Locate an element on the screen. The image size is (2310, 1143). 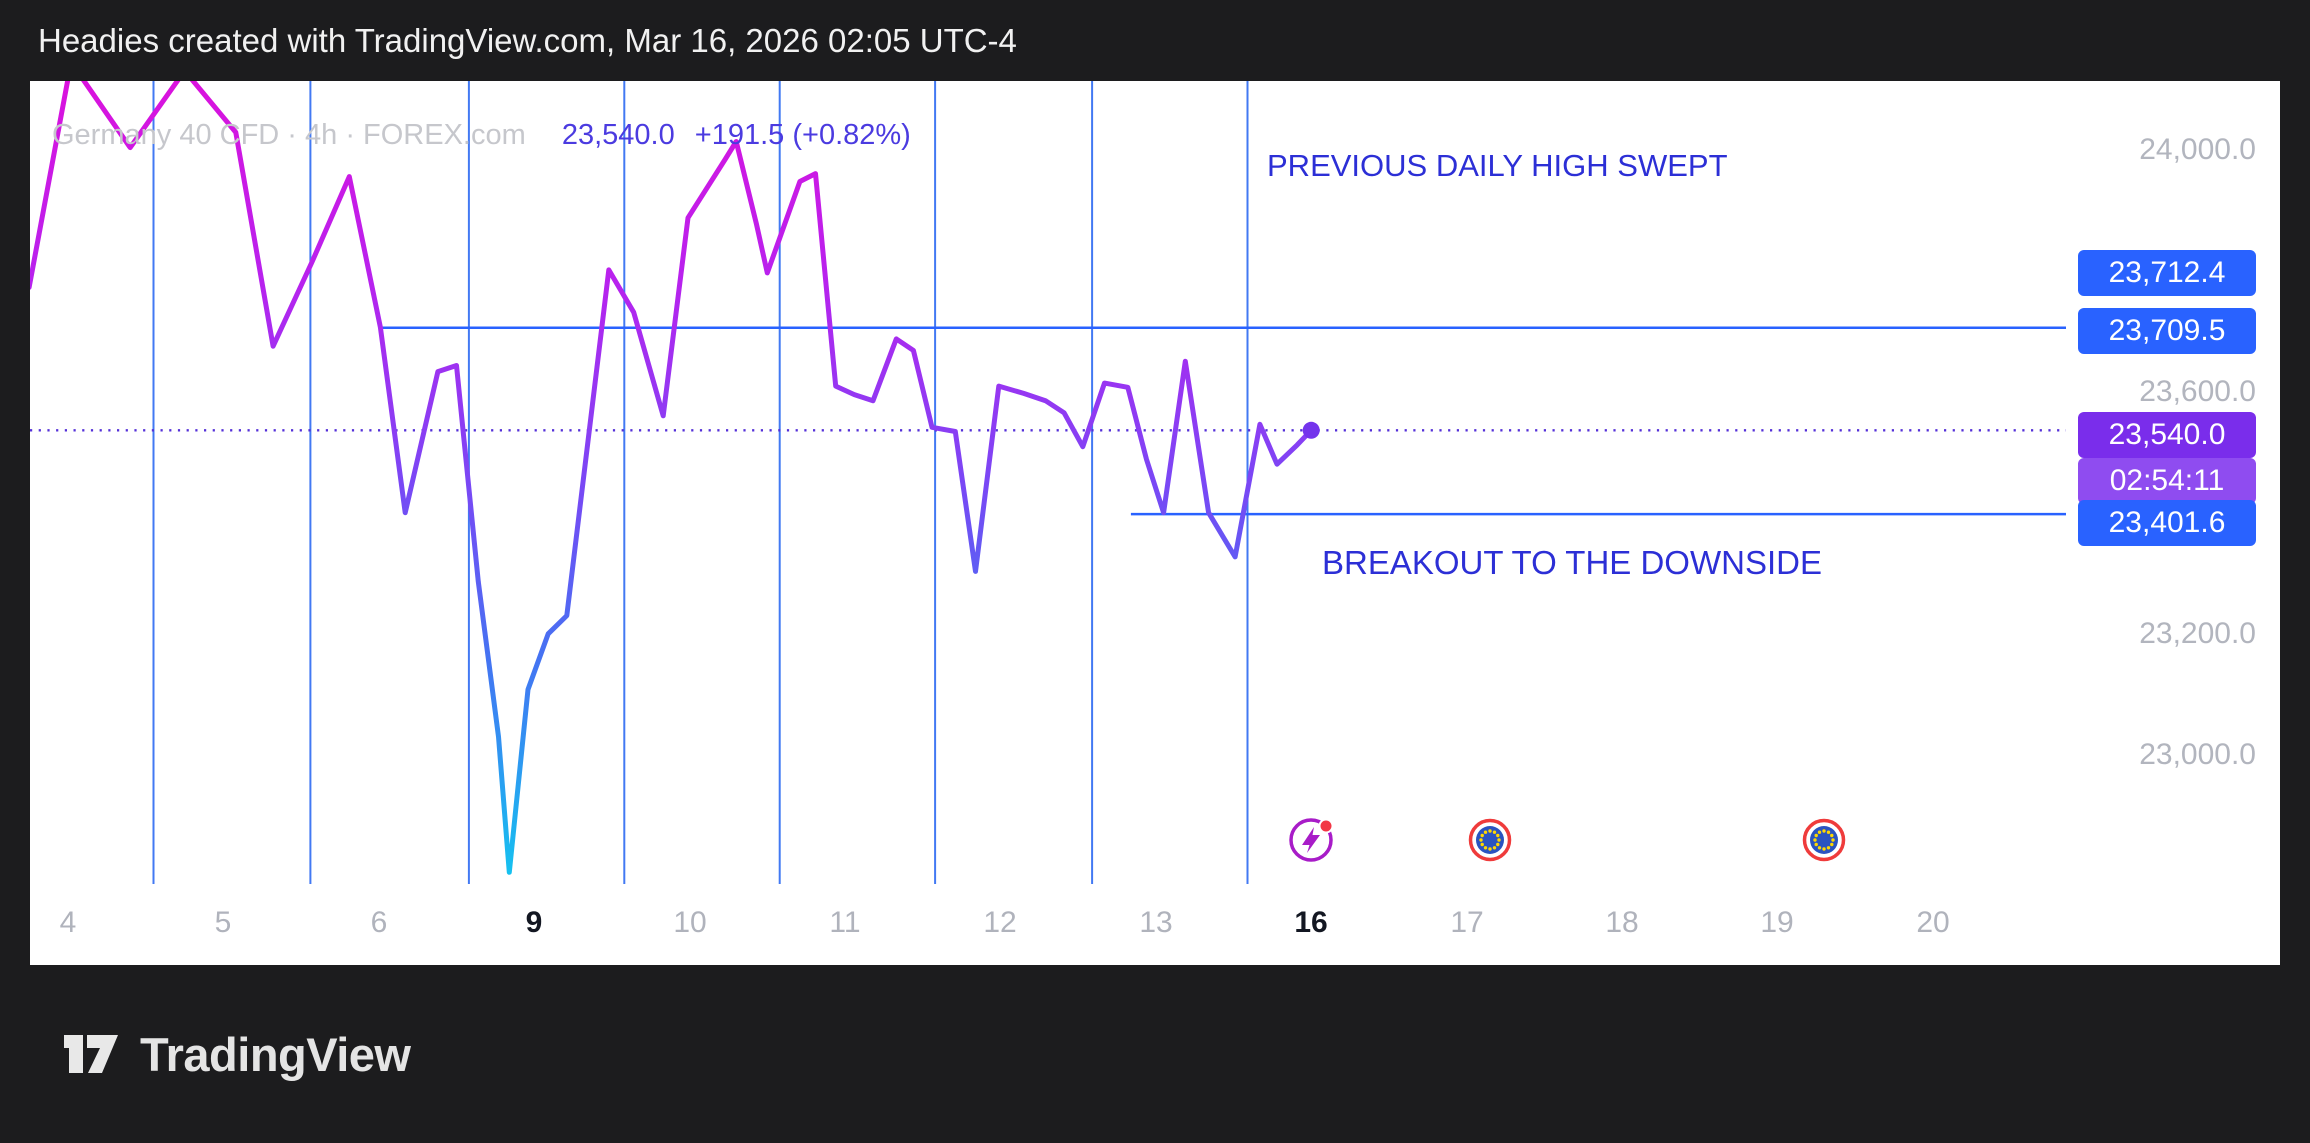
time-axis-label-12: 12 is located at coordinates (1000, 922).